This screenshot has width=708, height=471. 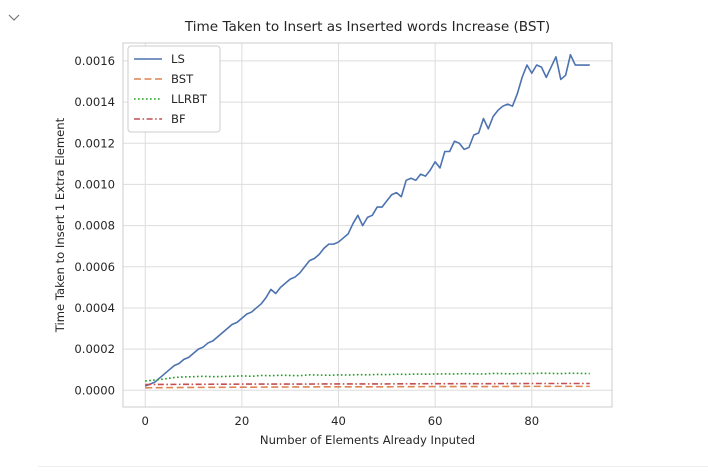 I want to click on x-tick-label: 60, so click(x=435, y=421).